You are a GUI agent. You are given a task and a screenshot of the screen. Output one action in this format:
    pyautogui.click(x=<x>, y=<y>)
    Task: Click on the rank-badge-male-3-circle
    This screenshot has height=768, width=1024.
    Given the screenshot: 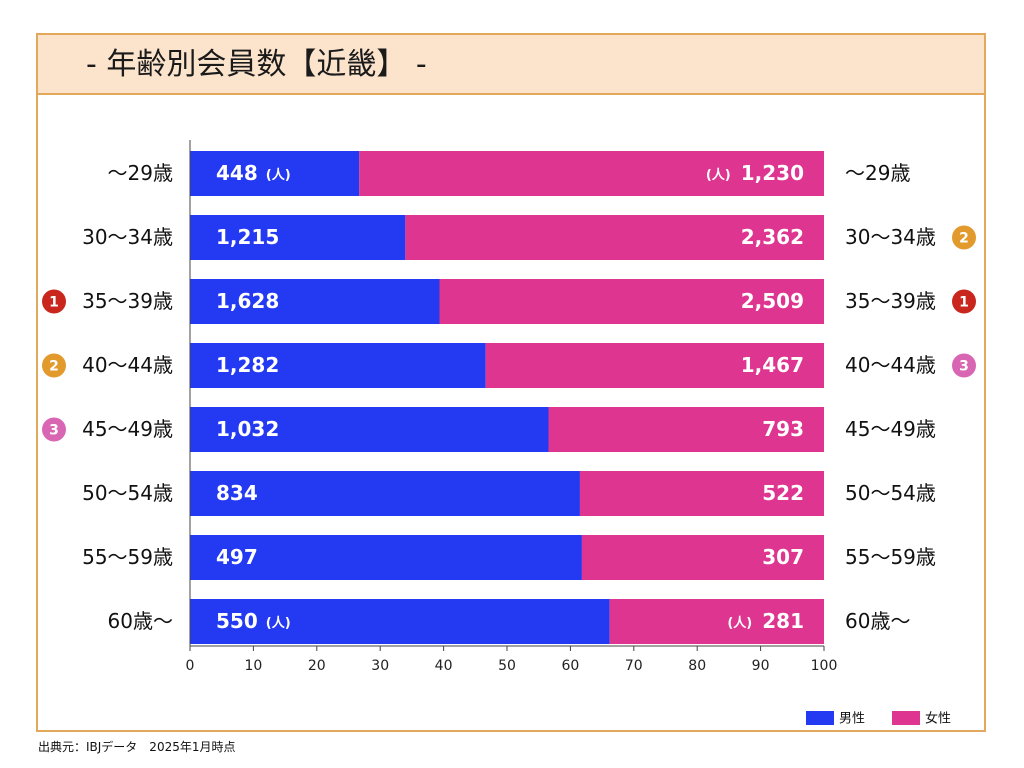 What is the action you would take?
    pyautogui.click(x=54, y=429)
    